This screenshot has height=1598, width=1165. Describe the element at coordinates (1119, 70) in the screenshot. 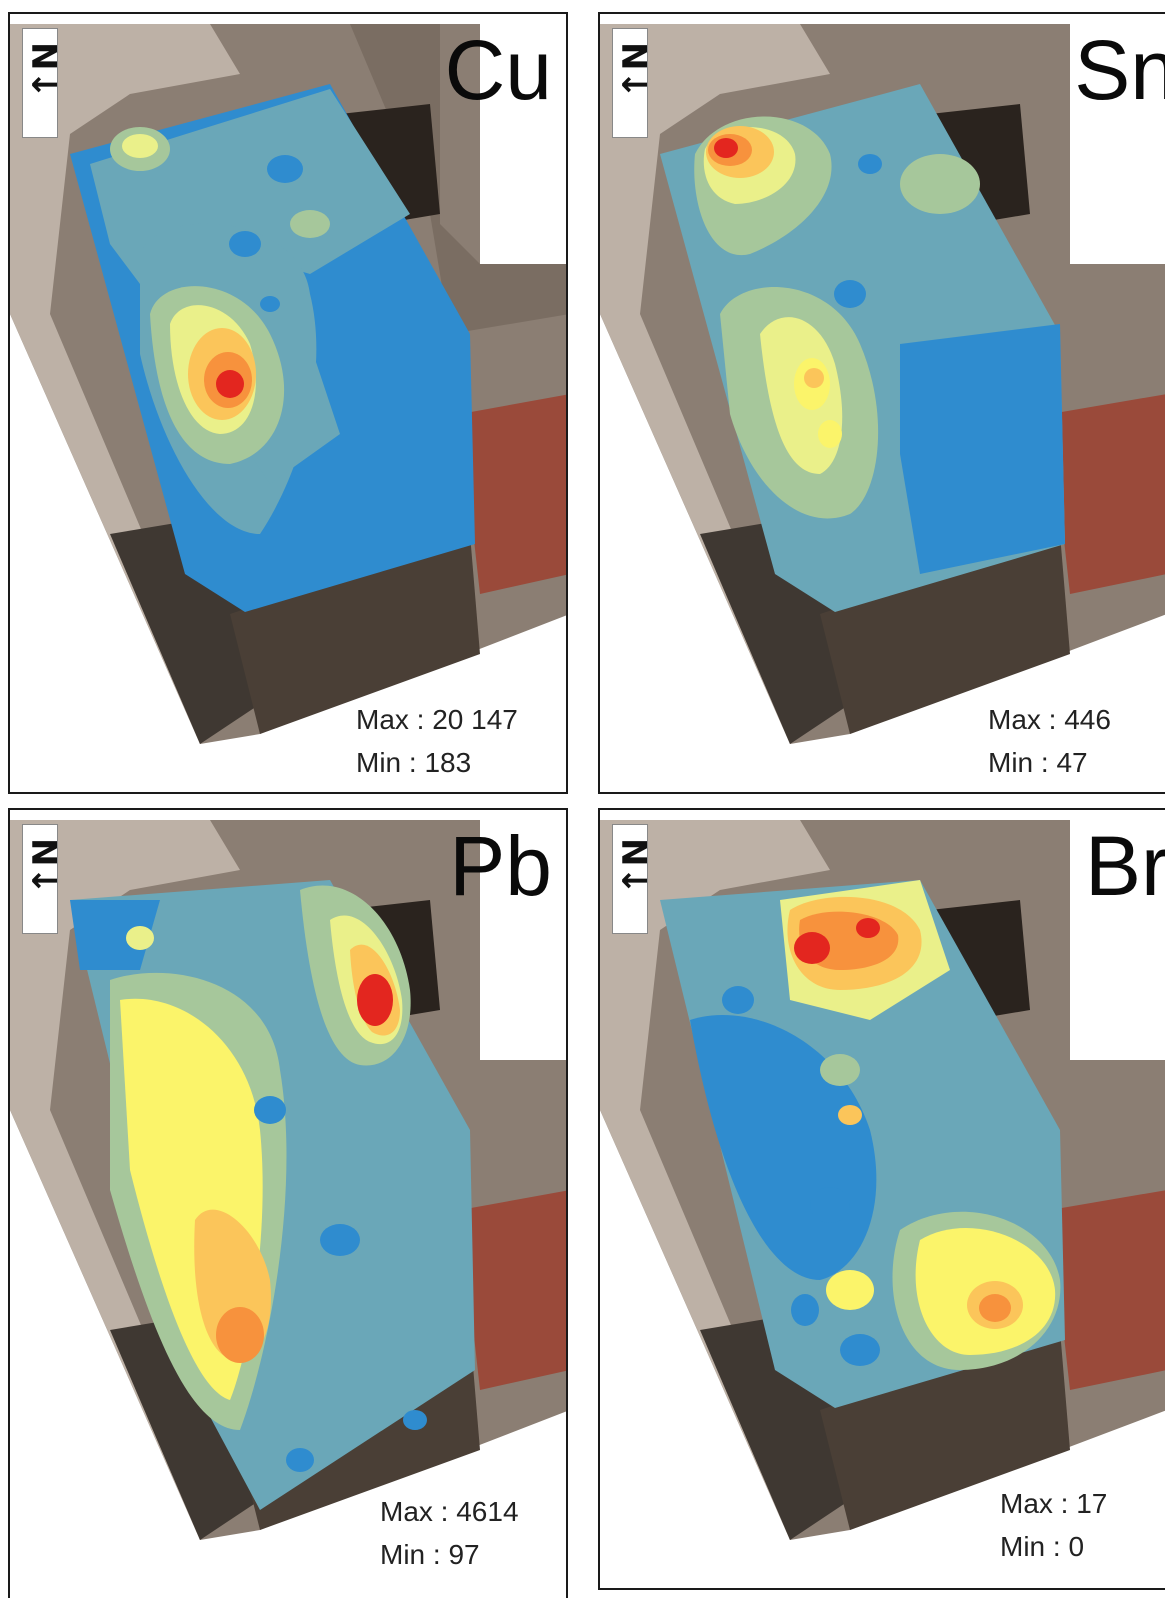

I see `element-label-sn: Sn` at that location.